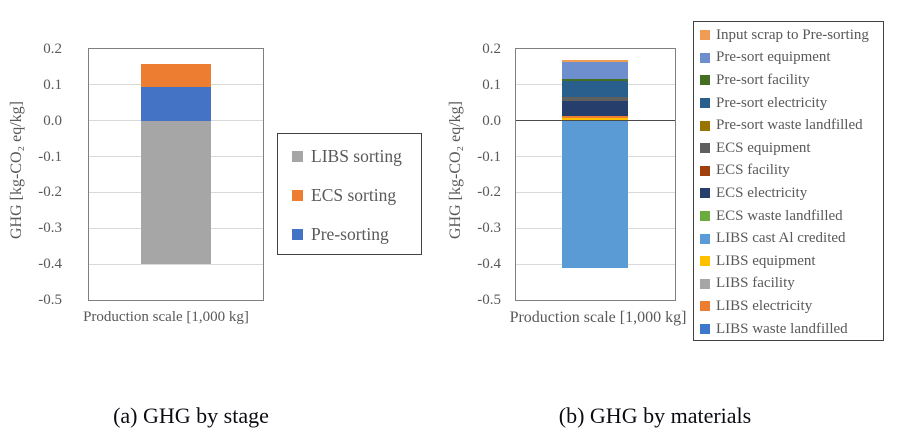 The image size is (898, 442). I want to click on legend-label: ECS sorting, so click(354, 195).